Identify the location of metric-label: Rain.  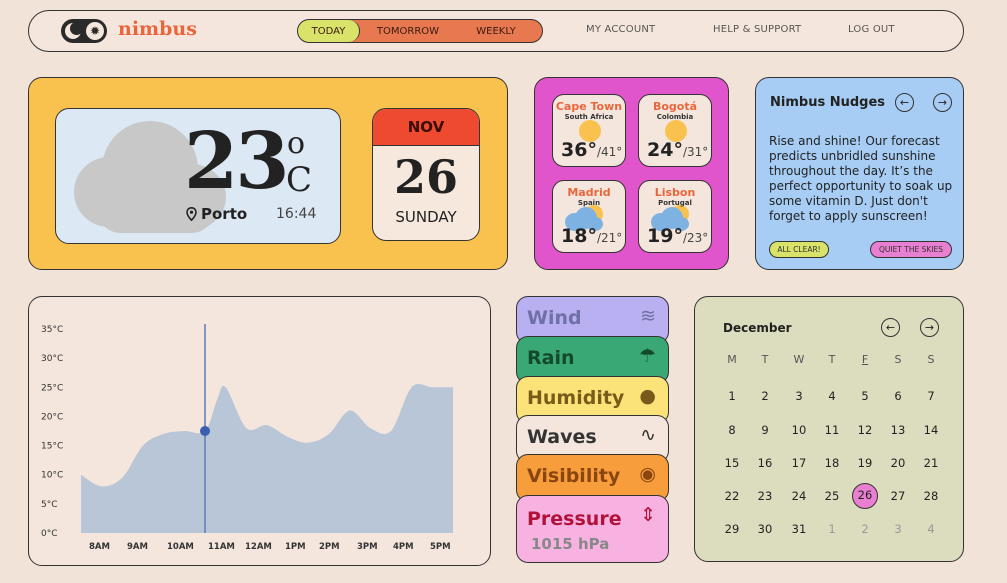
(551, 358).